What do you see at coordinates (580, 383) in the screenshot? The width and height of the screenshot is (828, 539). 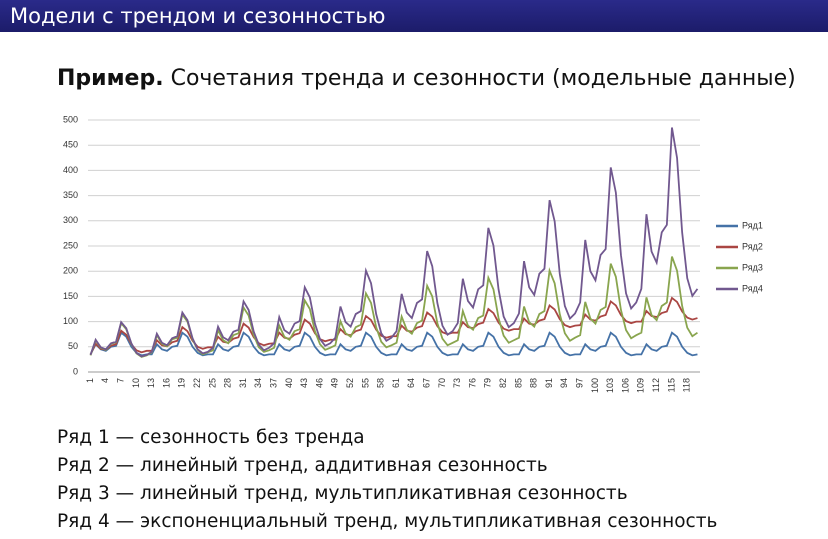 I see `x-tick-label: 97` at bounding box center [580, 383].